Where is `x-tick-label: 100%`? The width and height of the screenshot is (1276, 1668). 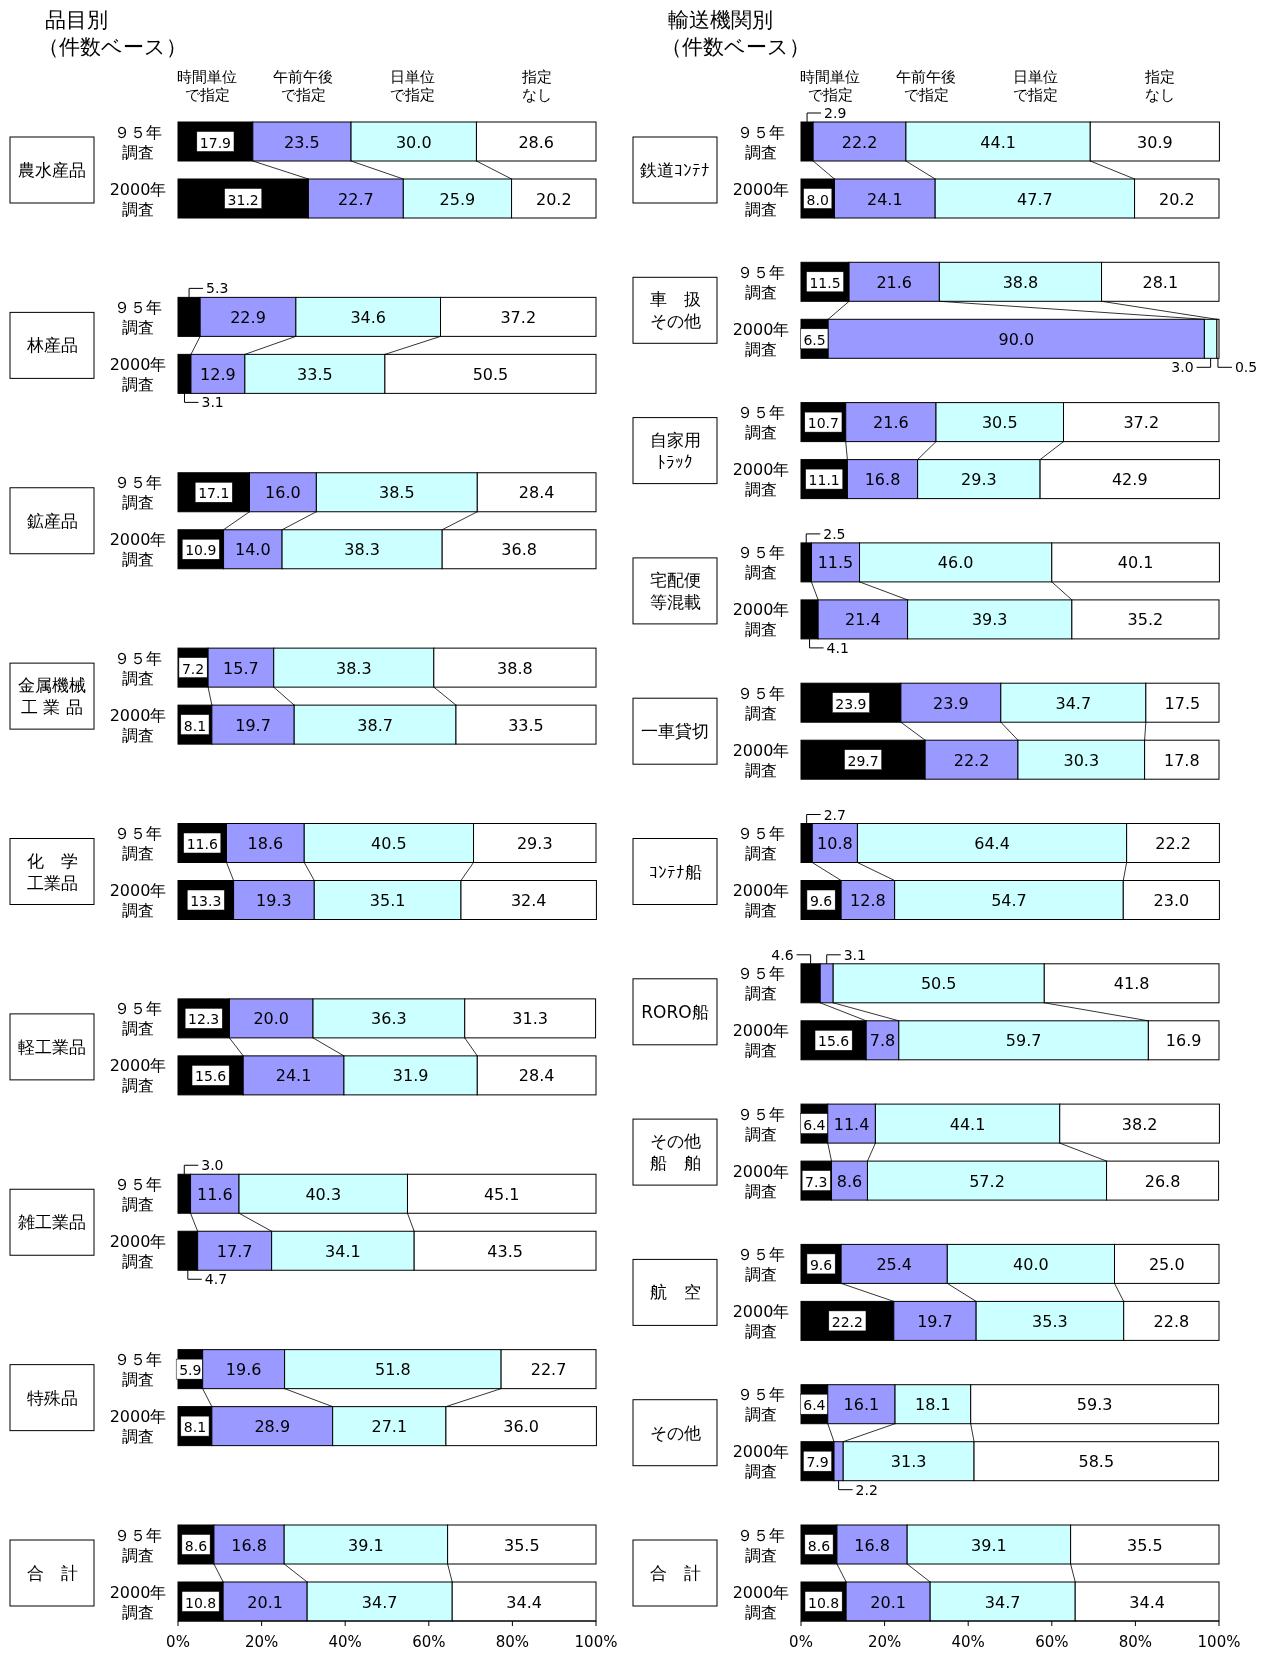 x-tick-label: 100% is located at coordinates (1219, 1642).